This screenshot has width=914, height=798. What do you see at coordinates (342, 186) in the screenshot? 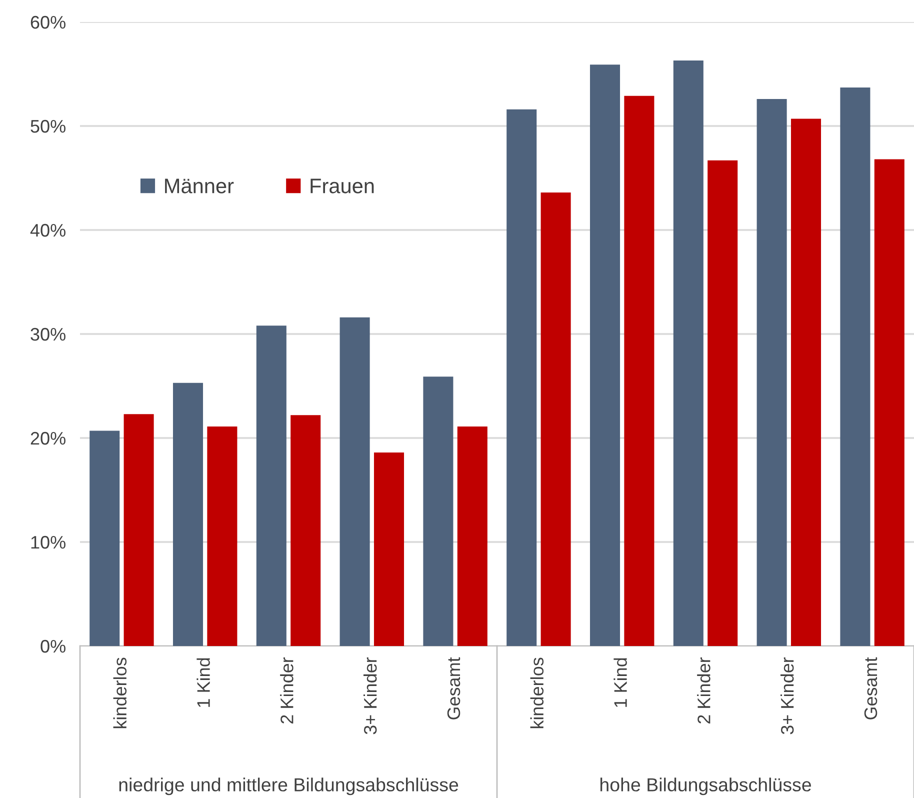
I see `legend-label: Frauen` at bounding box center [342, 186].